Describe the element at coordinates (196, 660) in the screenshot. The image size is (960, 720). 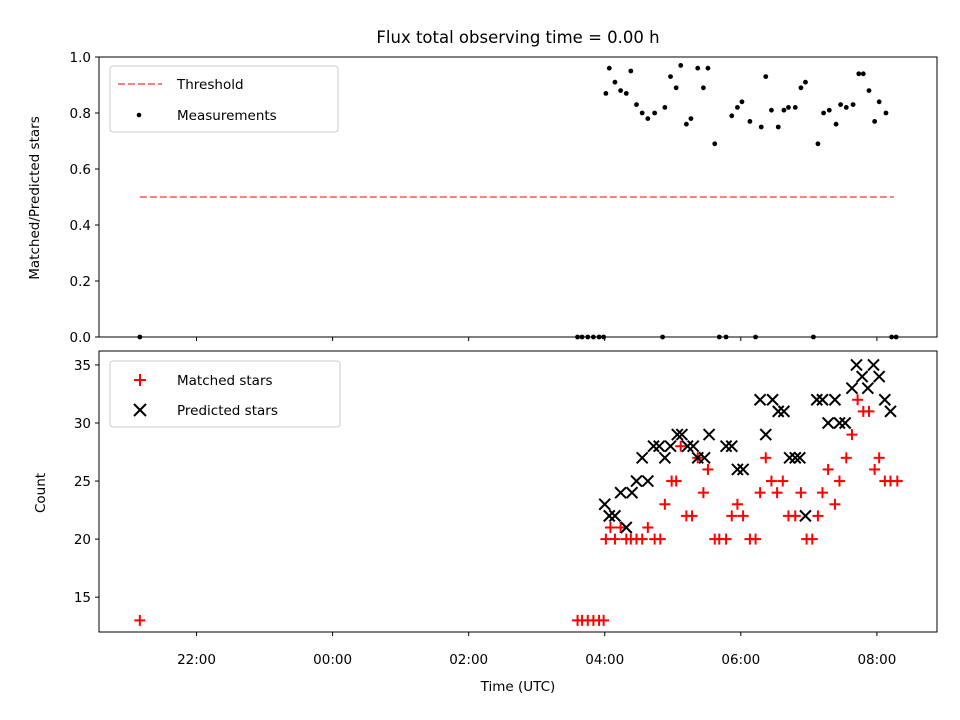
I see `xtick-label: 22:00` at that location.